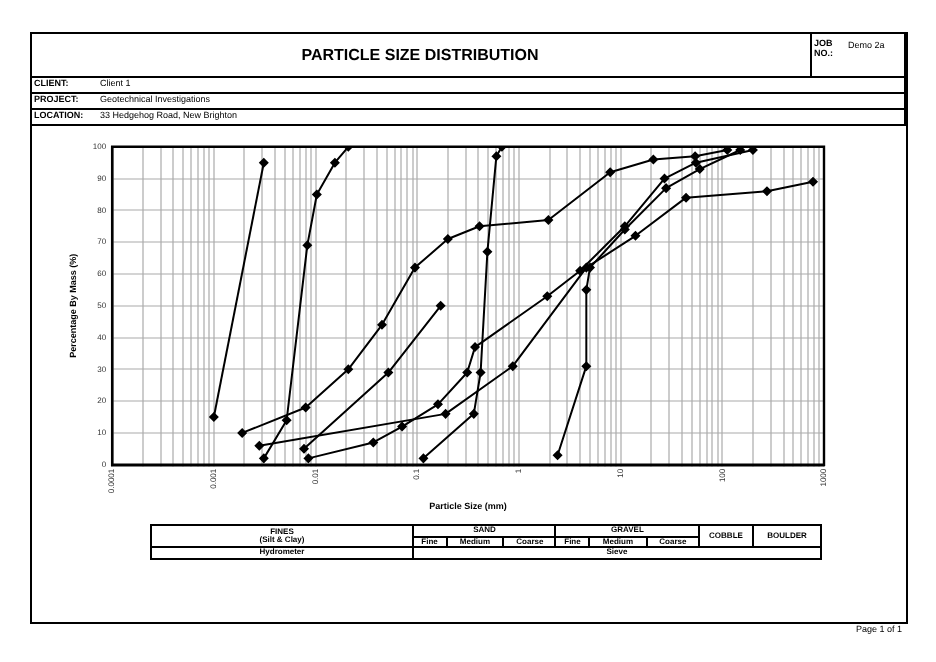 This screenshot has width=936, height=662. Describe the element at coordinates (420, 55) in the screenshot. I see `chart-title: PARTICLE SIZE DISTRIBUTION` at that location.